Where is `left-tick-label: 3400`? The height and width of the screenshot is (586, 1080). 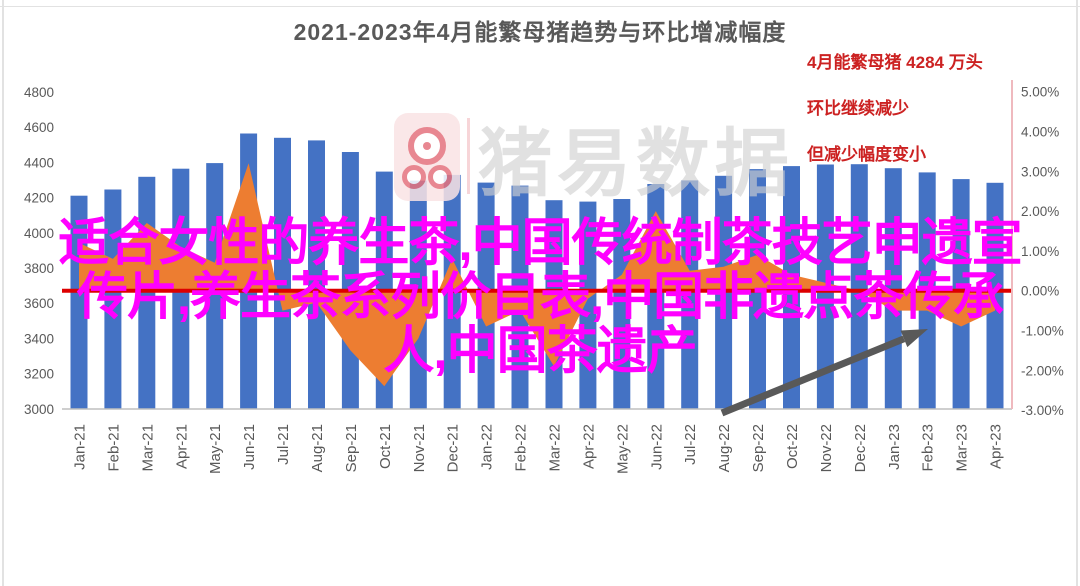
left-tick-label: 3400 is located at coordinates (39, 338).